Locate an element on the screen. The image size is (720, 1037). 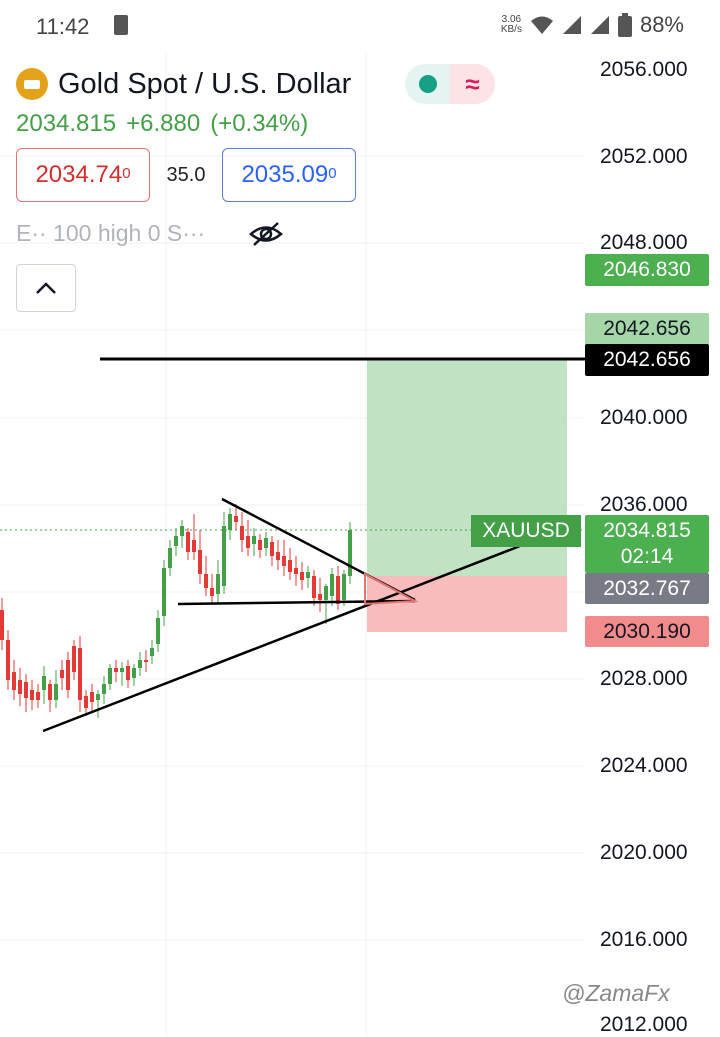
ask-price-sup: 0 is located at coordinates (332, 173).